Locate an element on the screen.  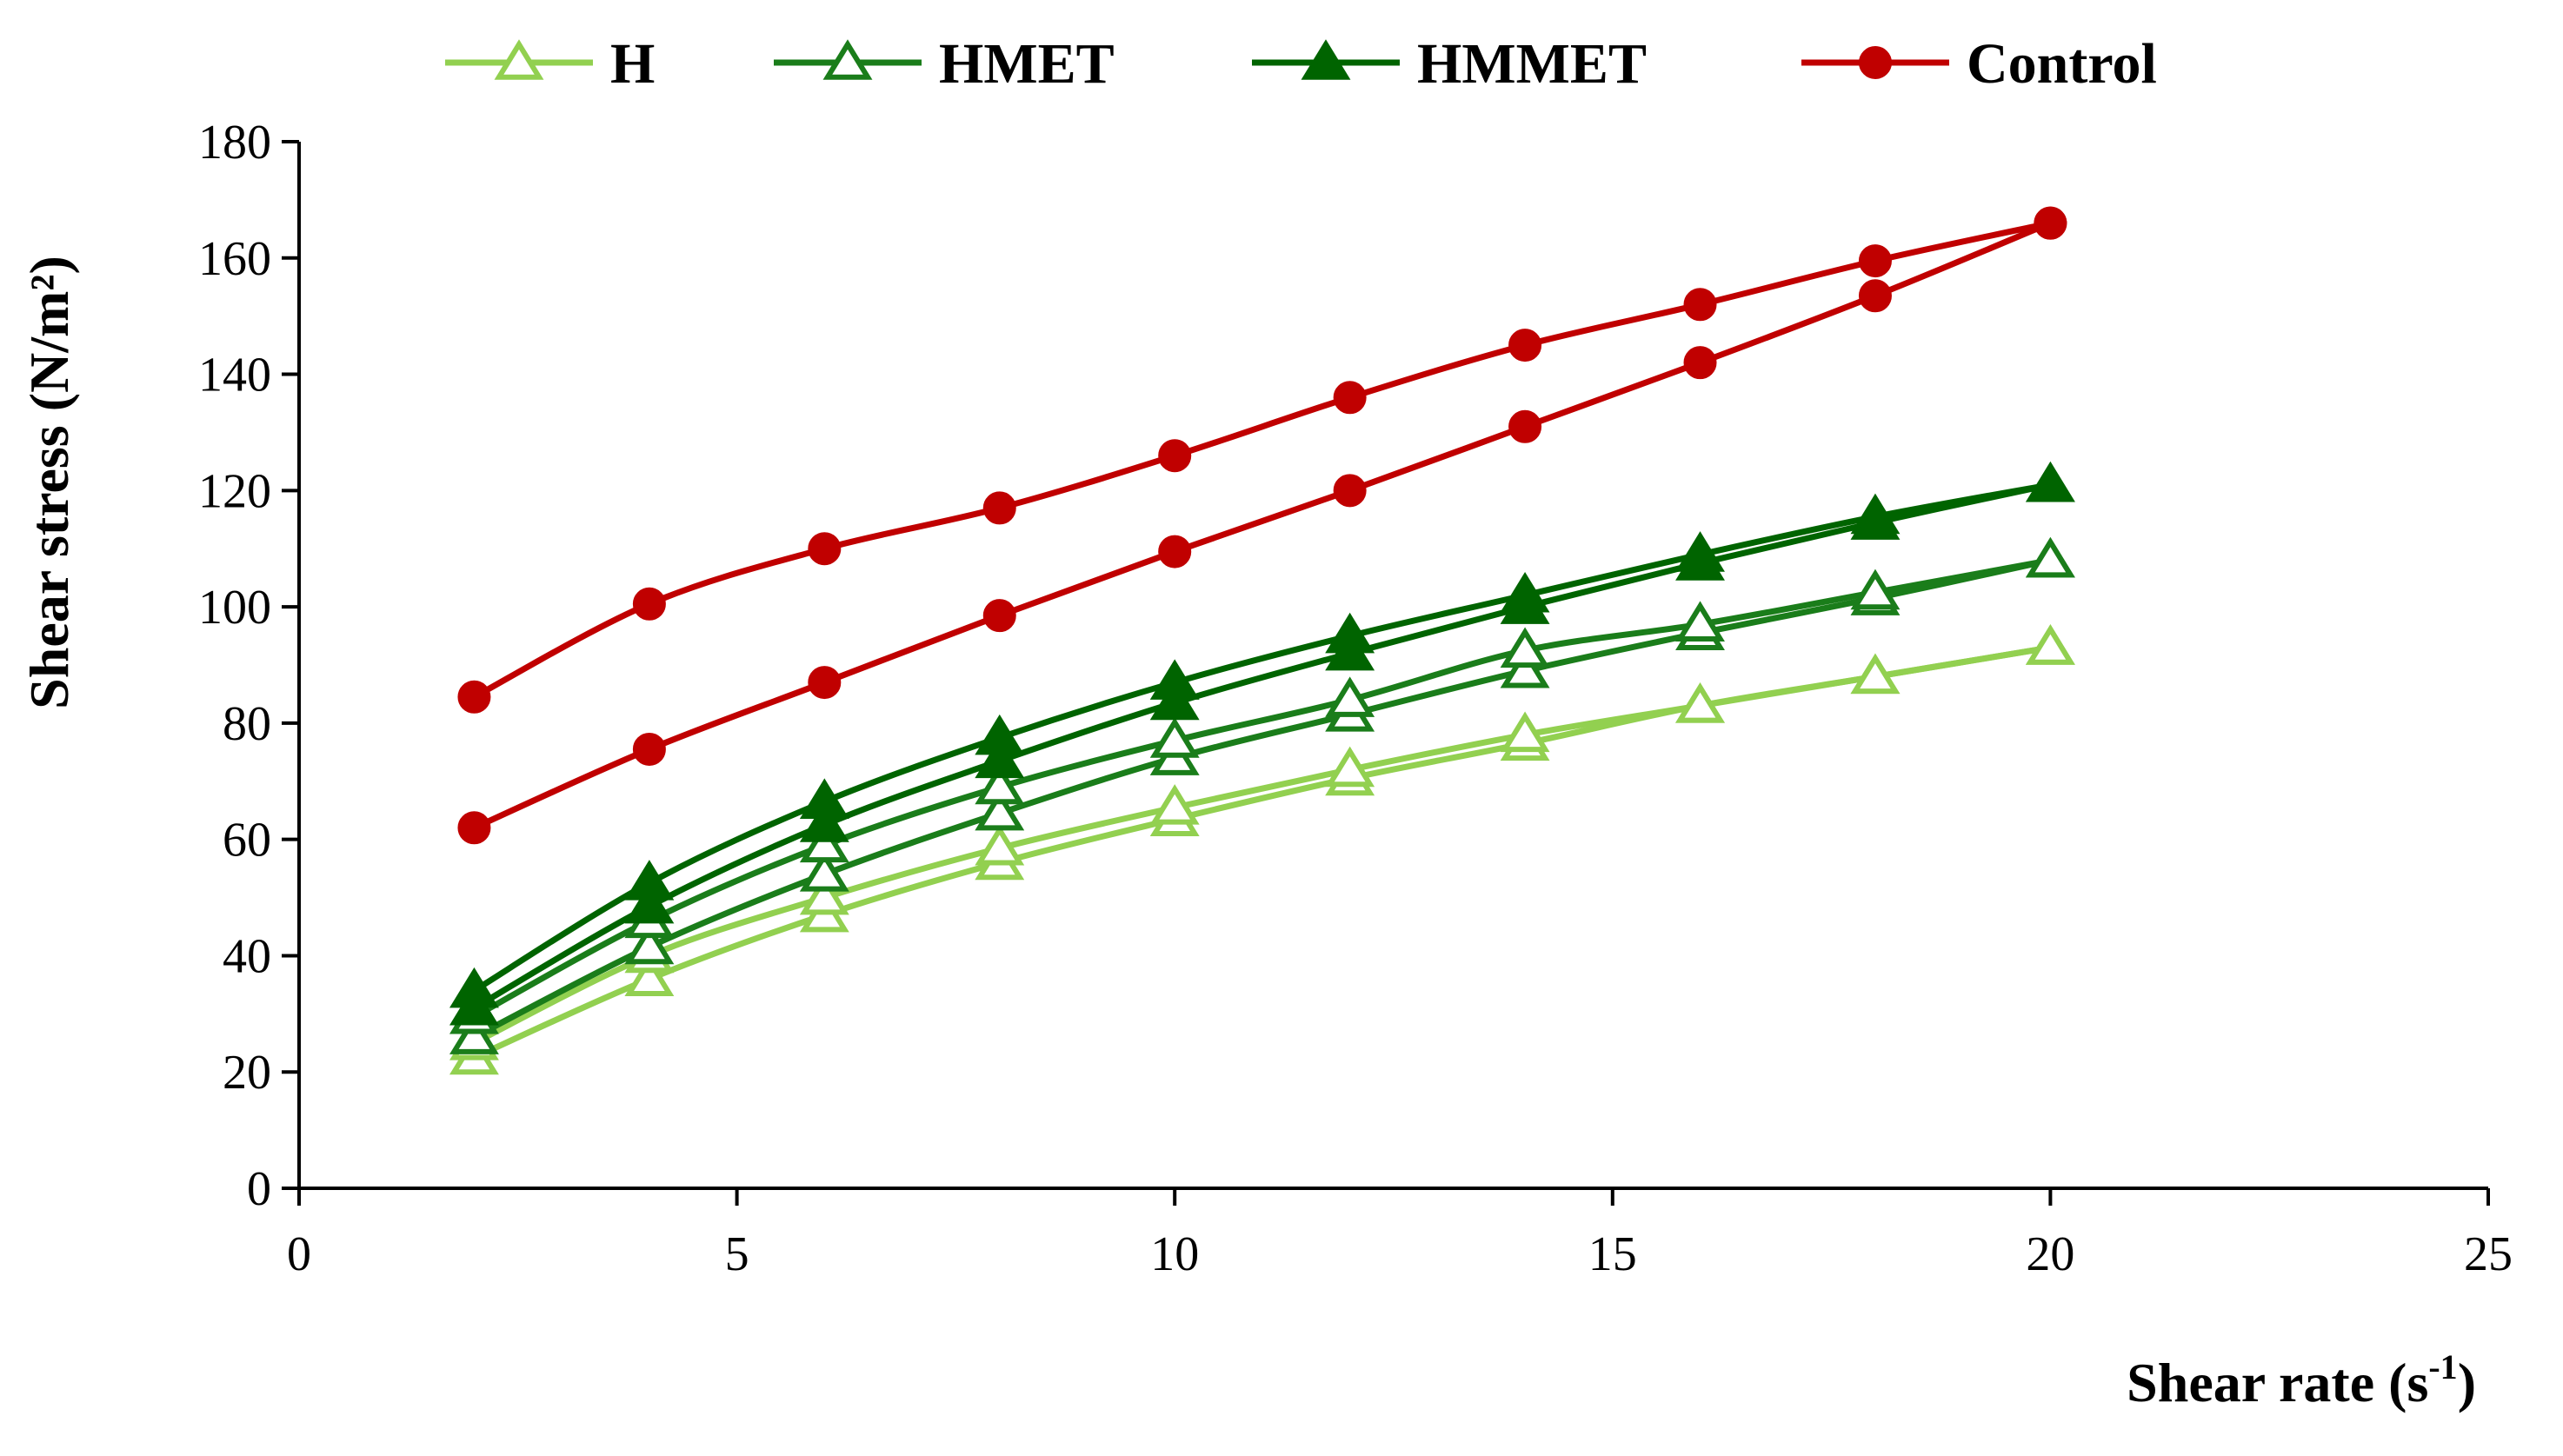
legend-item-hmmet: HMMET is located at coordinates (1449, 64).